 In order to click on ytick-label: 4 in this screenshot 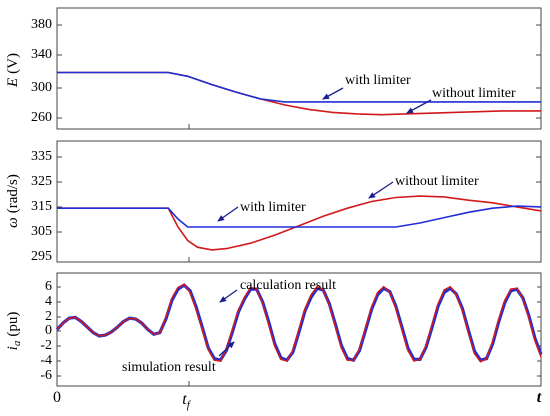, I will do `click(48, 301)`.